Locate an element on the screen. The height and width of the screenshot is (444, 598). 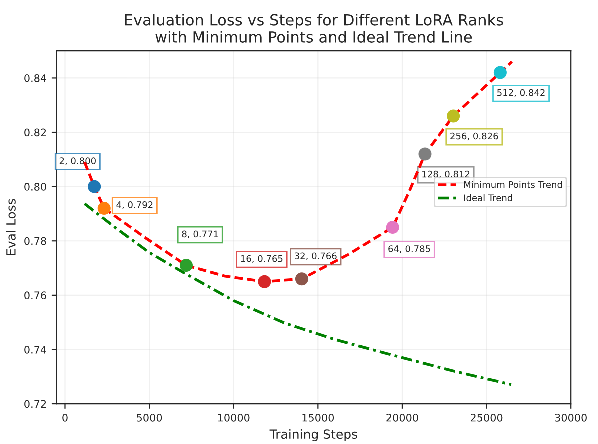
y-tick-label: 0.80 is located at coordinates (35, 187).